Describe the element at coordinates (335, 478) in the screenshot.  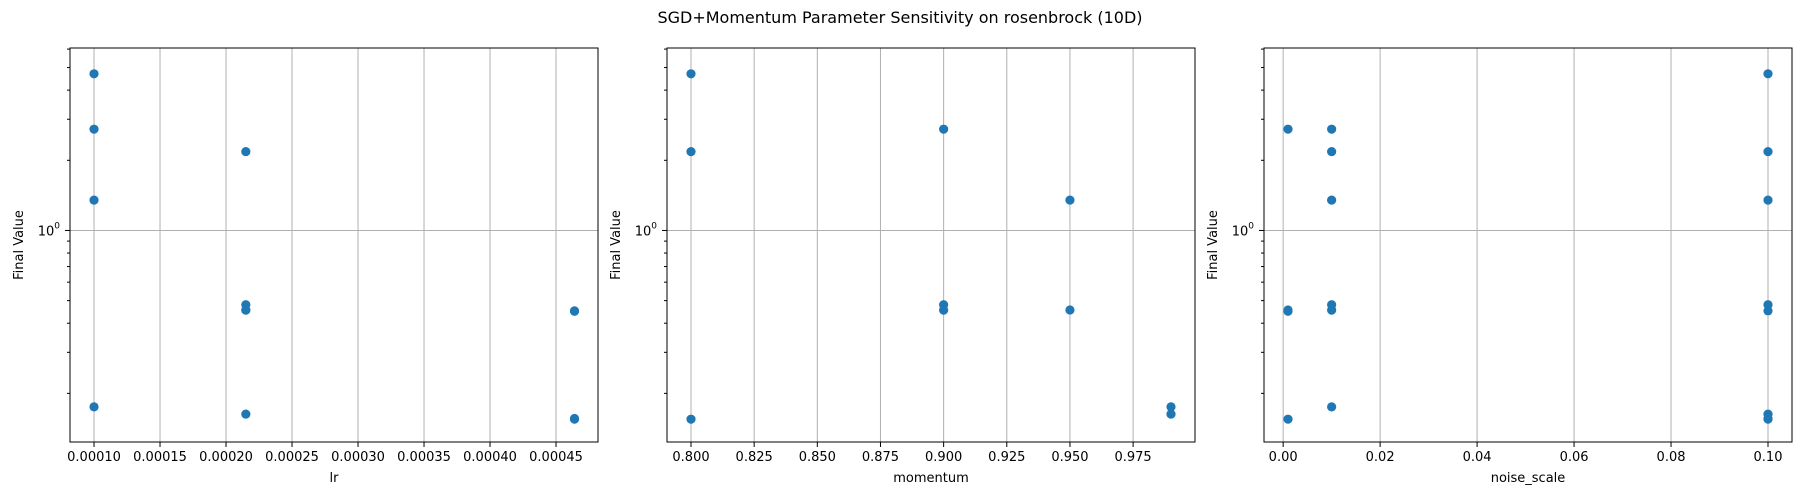
I see `x-axis-label: lr` at that location.